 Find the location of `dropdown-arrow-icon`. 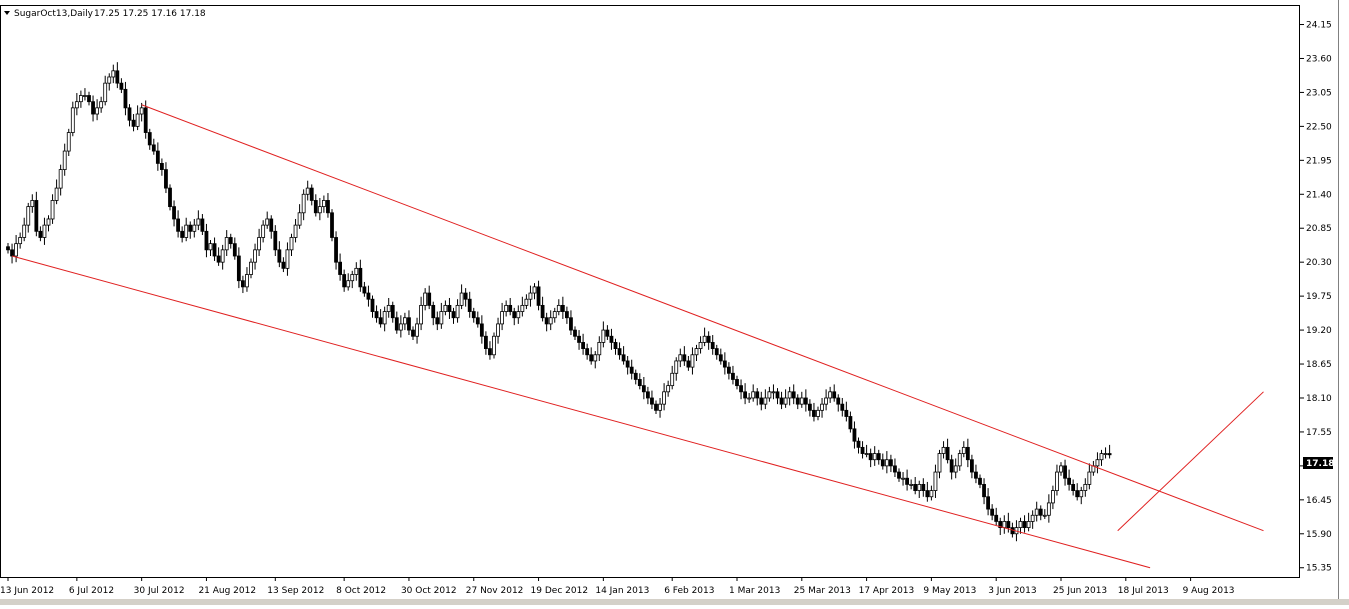

dropdown-arrow-icon is located at coordinates (7, 13).